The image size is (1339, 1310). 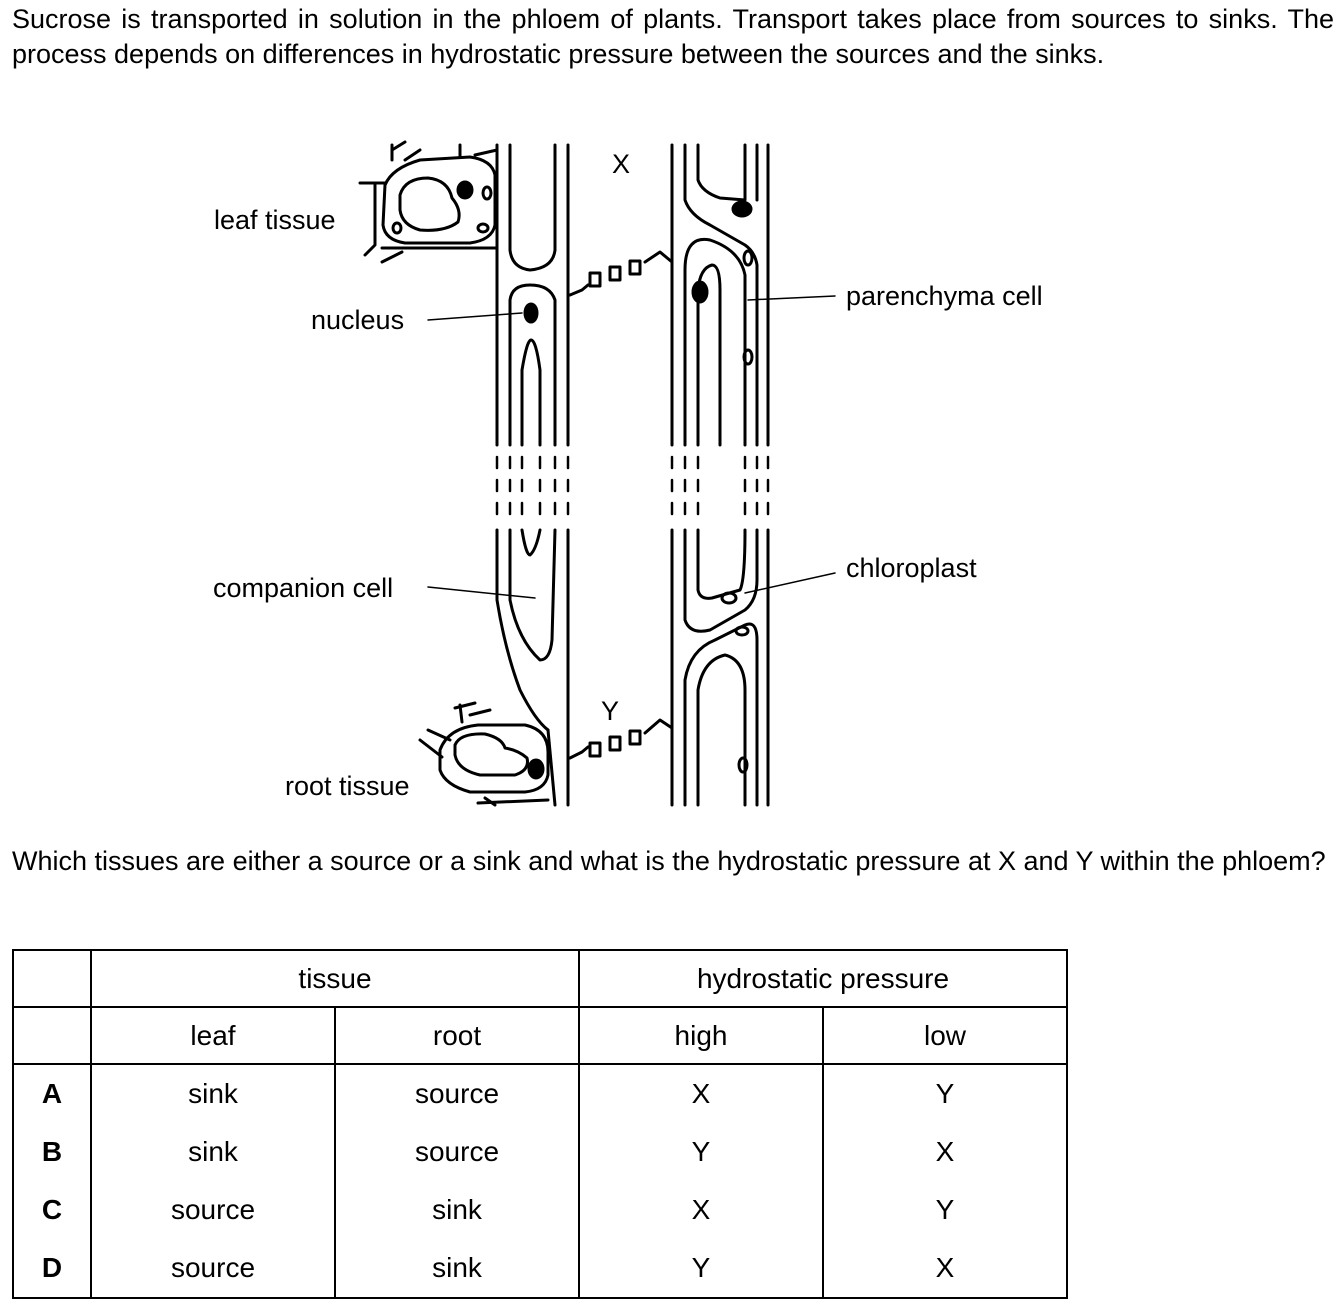 What do you see at coordinates (701, 1035) in the screenshot?
I see `header-high: high` at bounding box center [701, 1035].